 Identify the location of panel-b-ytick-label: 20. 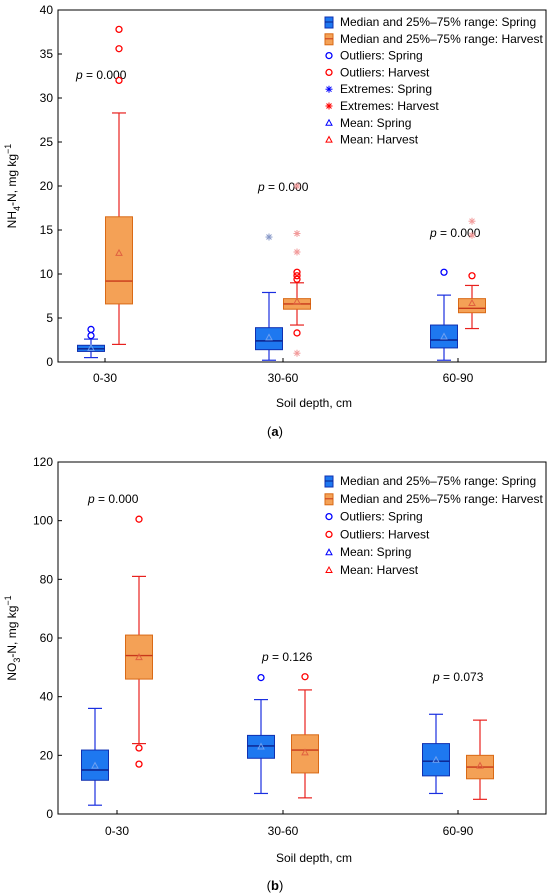
(47, 755).